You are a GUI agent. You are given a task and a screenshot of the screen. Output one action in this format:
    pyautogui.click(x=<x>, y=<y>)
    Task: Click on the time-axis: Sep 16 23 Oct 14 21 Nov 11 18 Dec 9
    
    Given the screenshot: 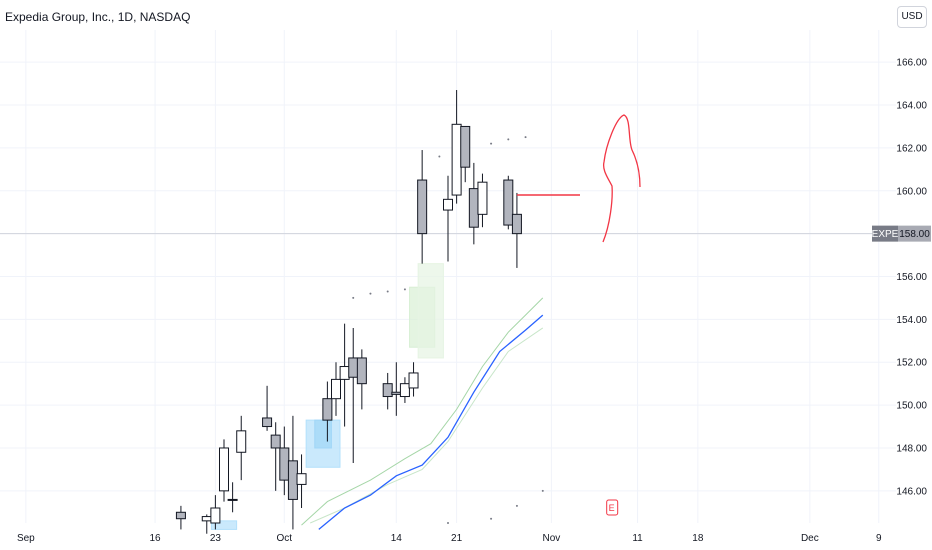 What is the action you would take?
    pyautogui.click(x=449, y=538)
    